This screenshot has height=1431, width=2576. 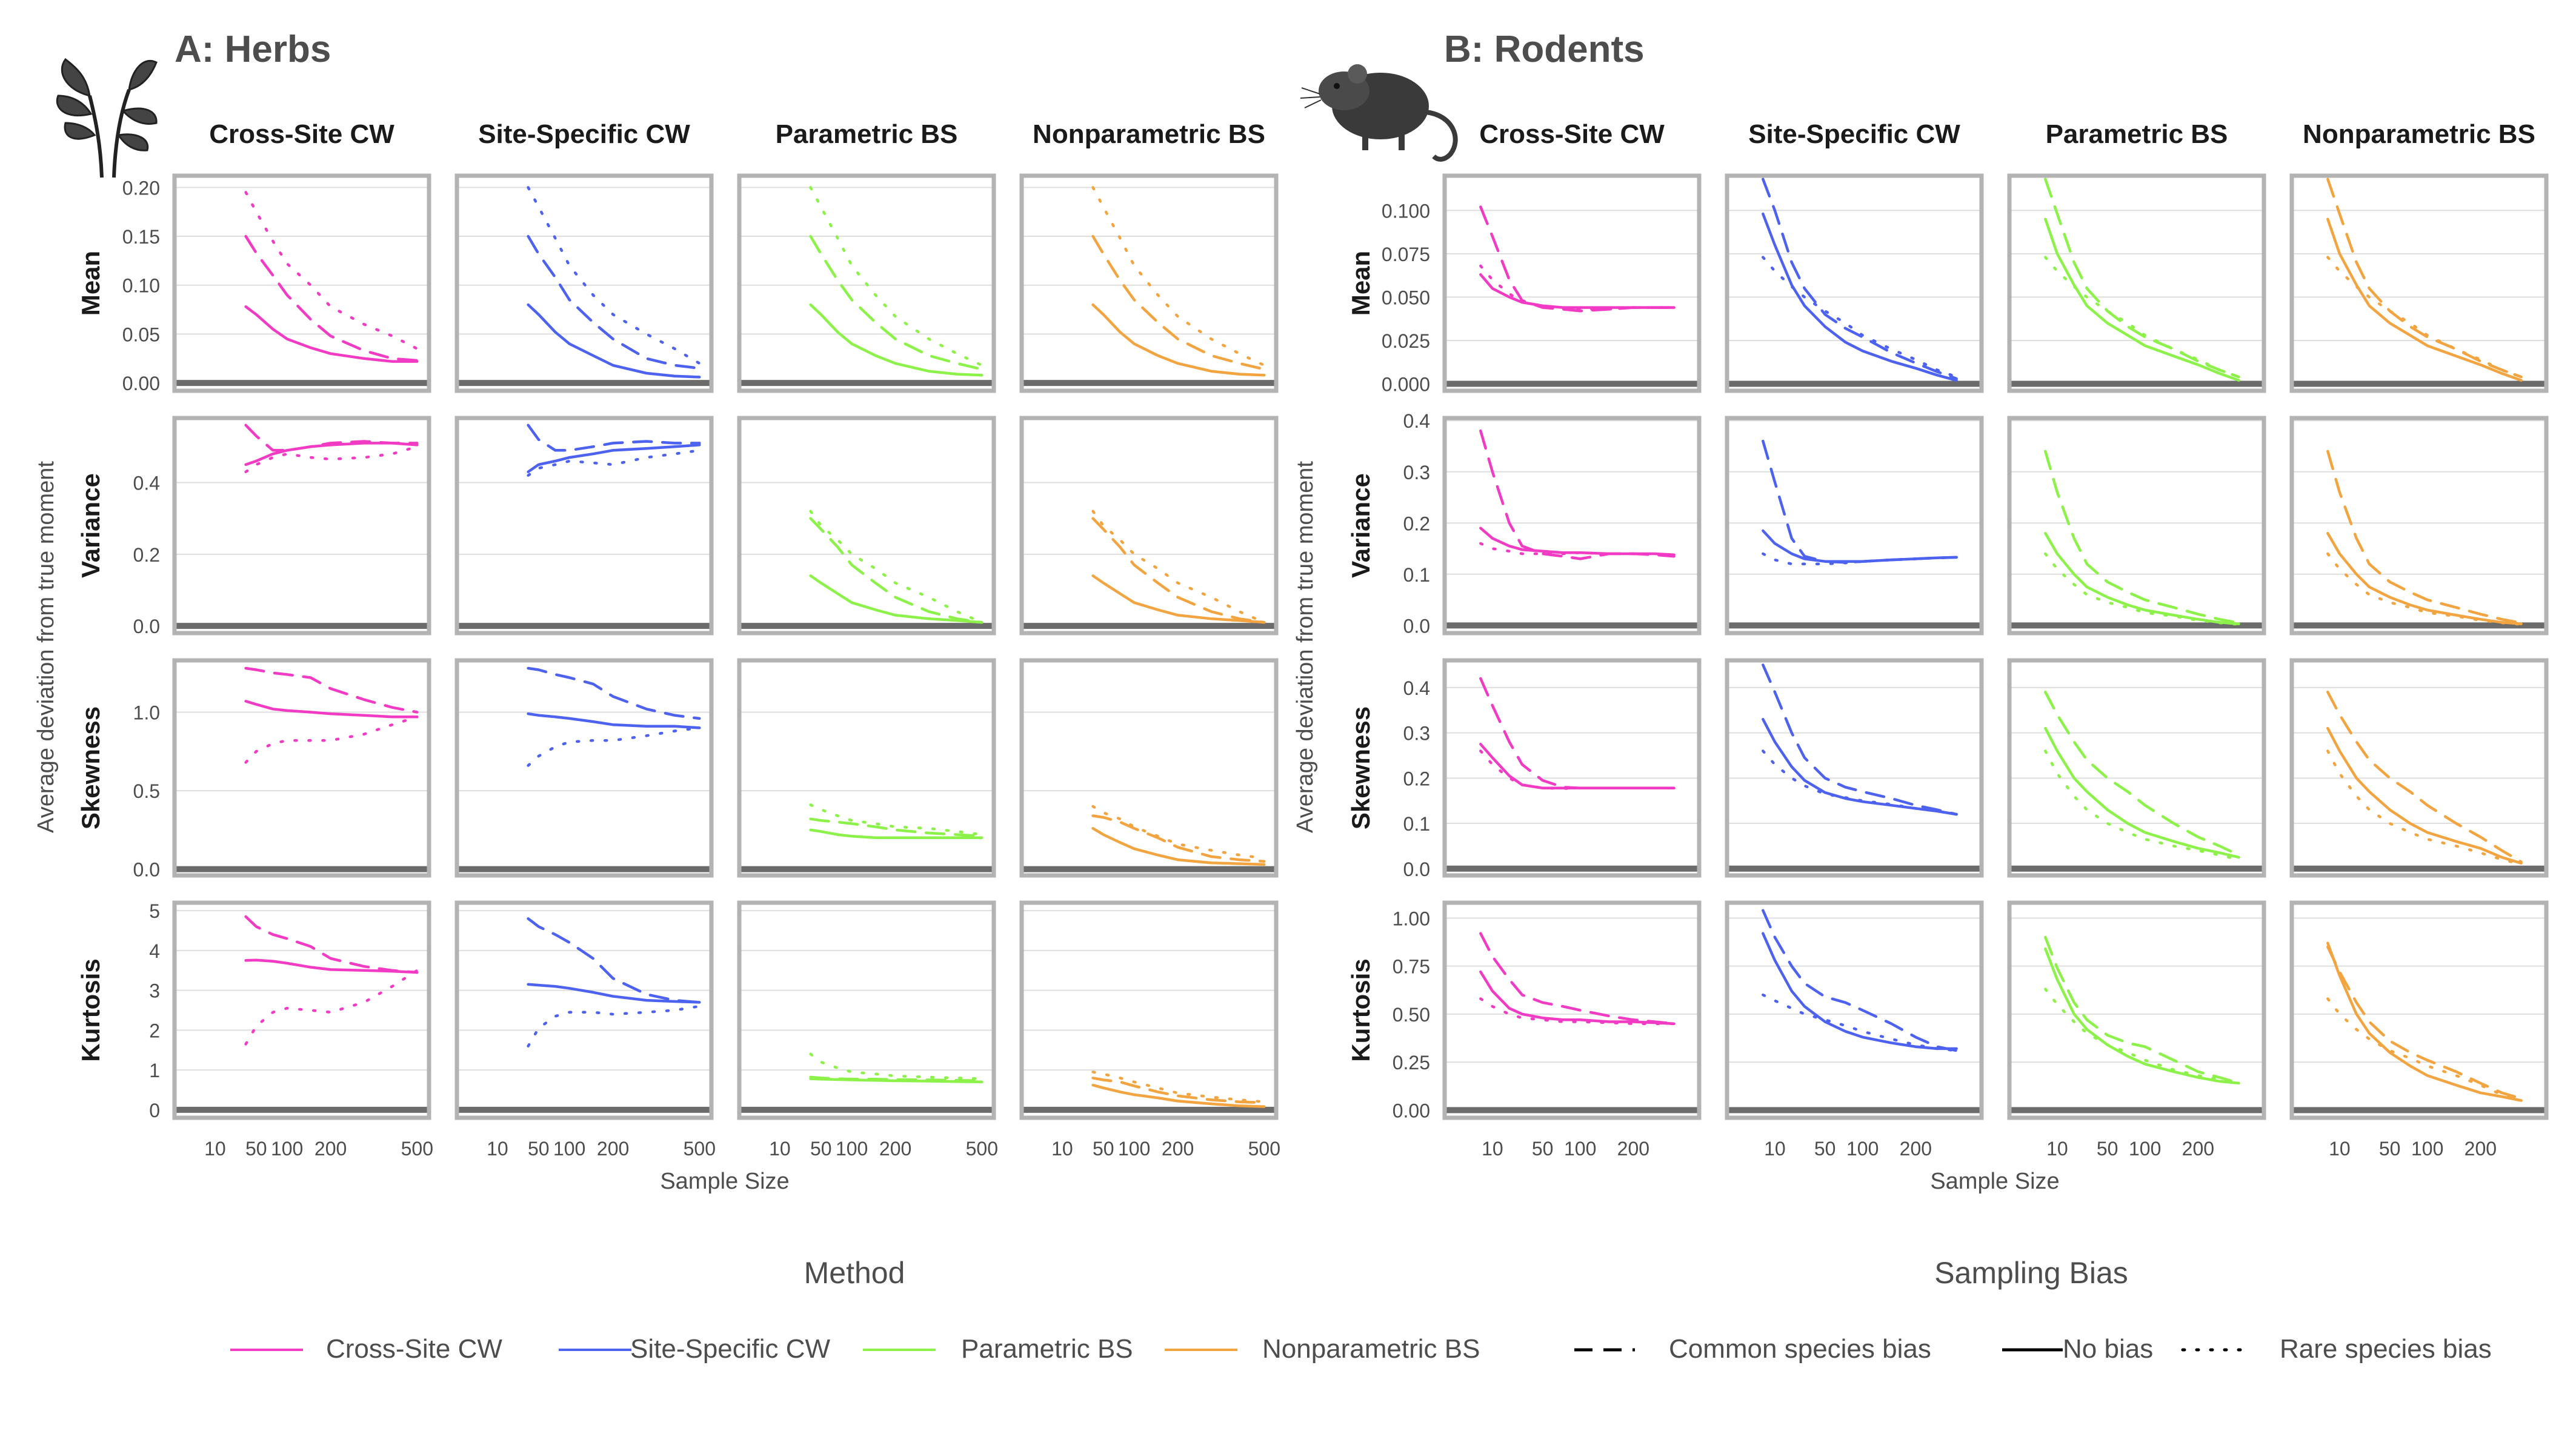 I want to click on y-tick-label: 0.05, so click(x=141, y=334).